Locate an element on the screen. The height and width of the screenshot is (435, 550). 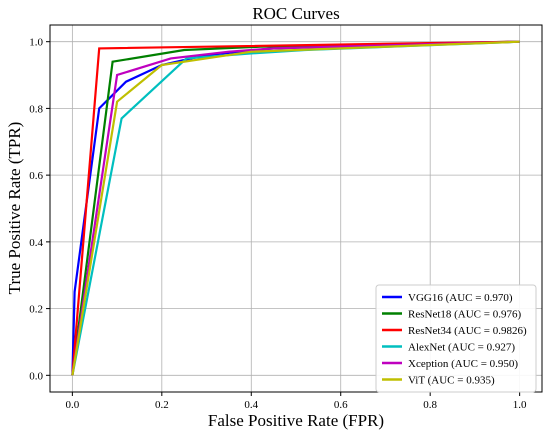
x-axis-label: False Positive Rate (FPR) is located at coordinates (296, 420).